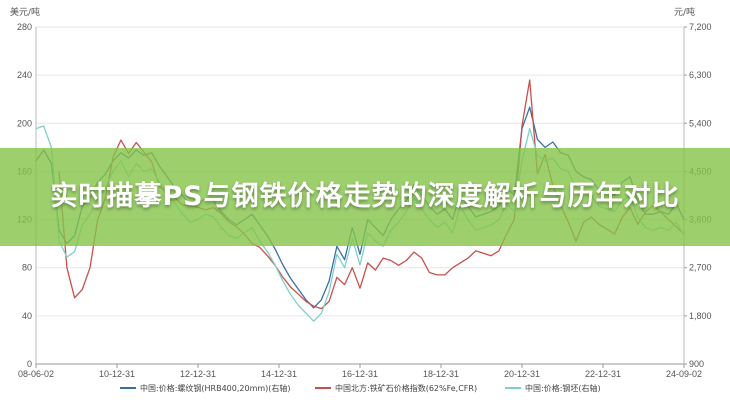 This screenshot has height=400, width=730. What do you see at coordinates (522, 374) in the screenshot?
I see `x-tick-label: 20-12-31` at bounding box center [522, 374].